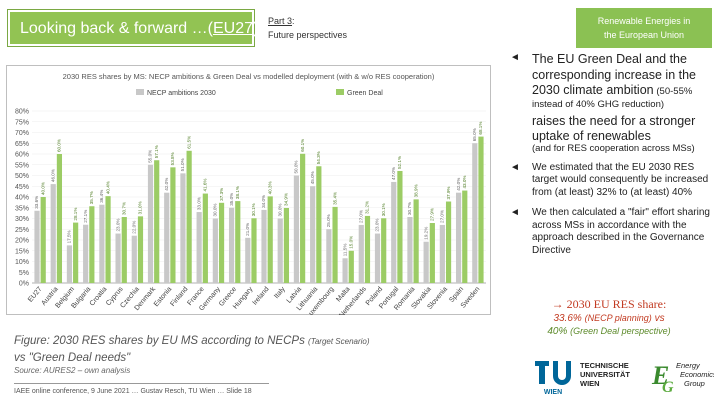  Describe the element at coordinates (188, 142) in the screenshot. I see `data-label-green-deal: 61.5%` at that location.